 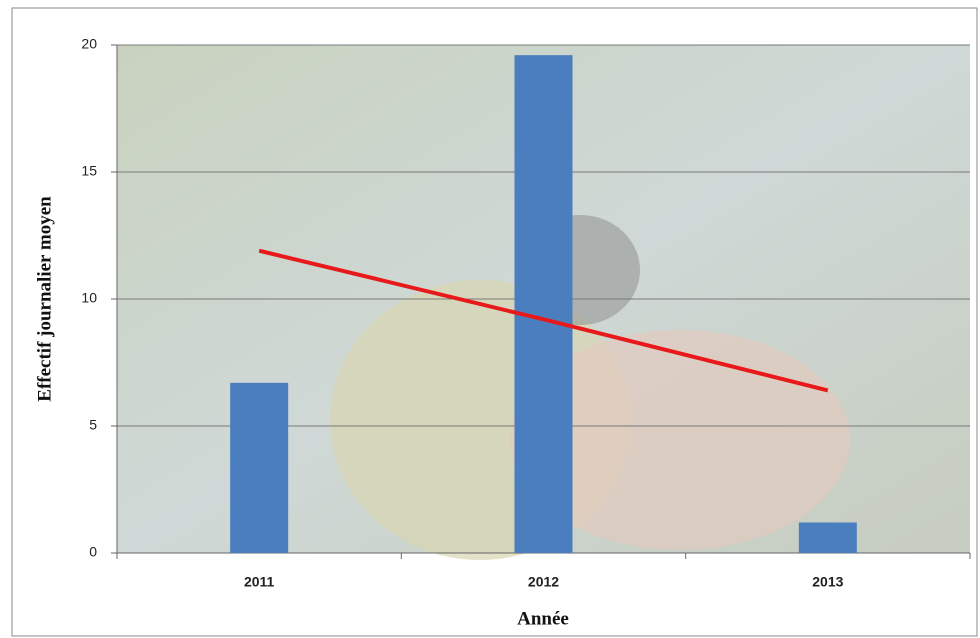 What do you see at coordinates (93, 425) in the screenshot?
I see `y-tick-label: 5` at bounding box center [93, 425].